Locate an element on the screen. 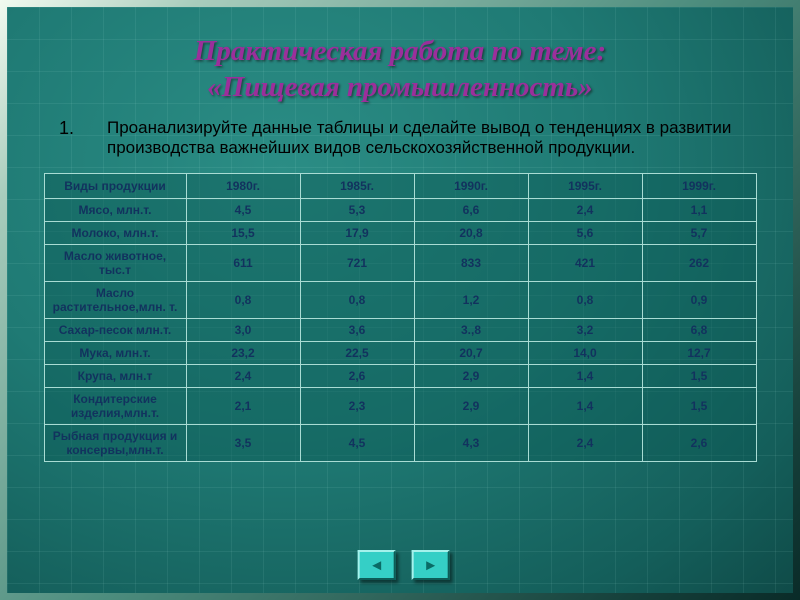 Image resolution: width=800 pixels, height=600 pixels. value-cell: 12,7 is located at coordinates (699, 352).